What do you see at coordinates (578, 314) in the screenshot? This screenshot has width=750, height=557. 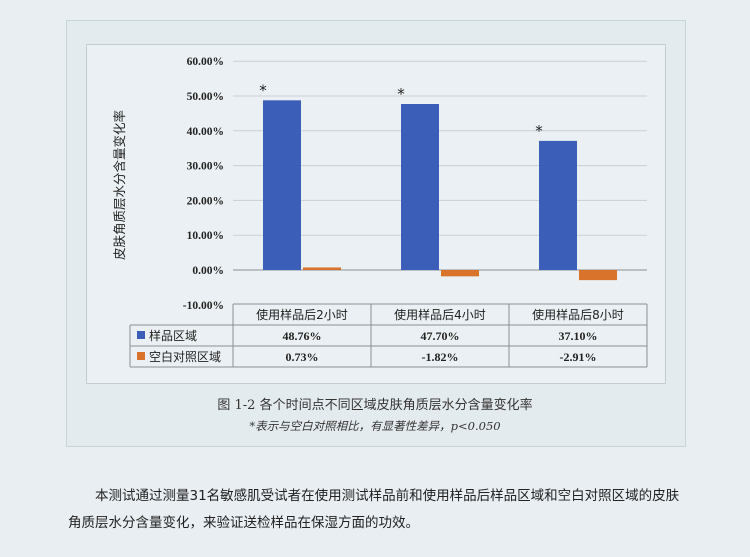 I see `x-tick-label: 使用样品后8小时` at bounding box center [578, 314].